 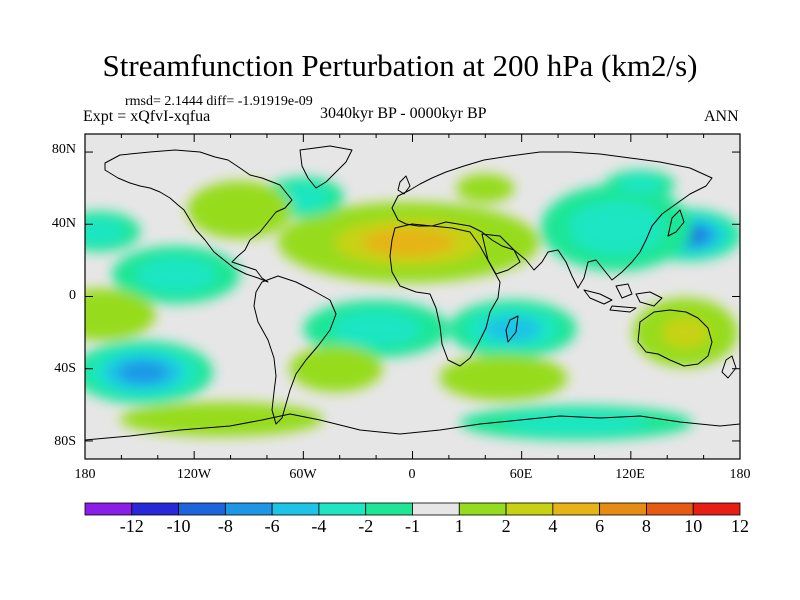 What do you see at coordinates (272, 526) in the screenshot?
I see `colorbar-label: -6` at bounding box center [272, 526].